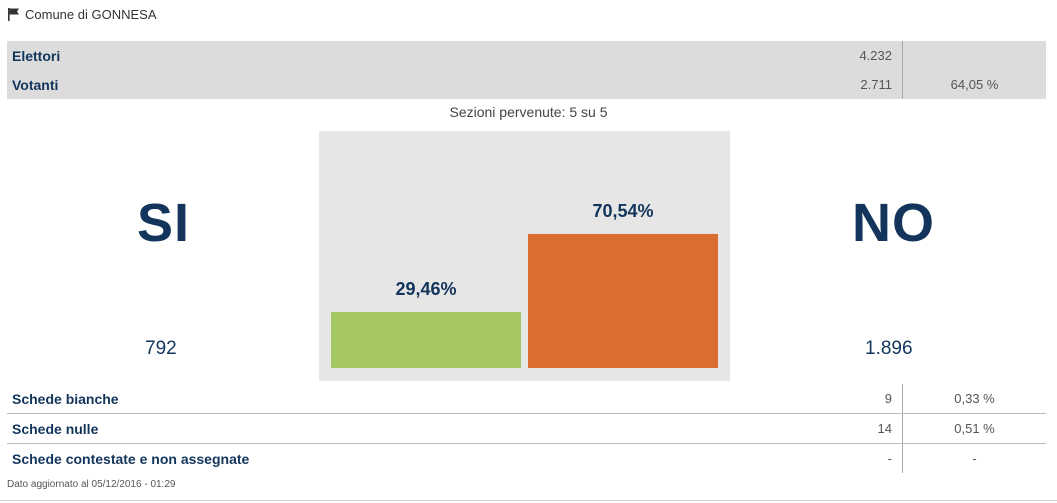  Describe the element at coordinates (974, 398) in the screenshot. I see `ballot-percent: 0,33 %` at that location.